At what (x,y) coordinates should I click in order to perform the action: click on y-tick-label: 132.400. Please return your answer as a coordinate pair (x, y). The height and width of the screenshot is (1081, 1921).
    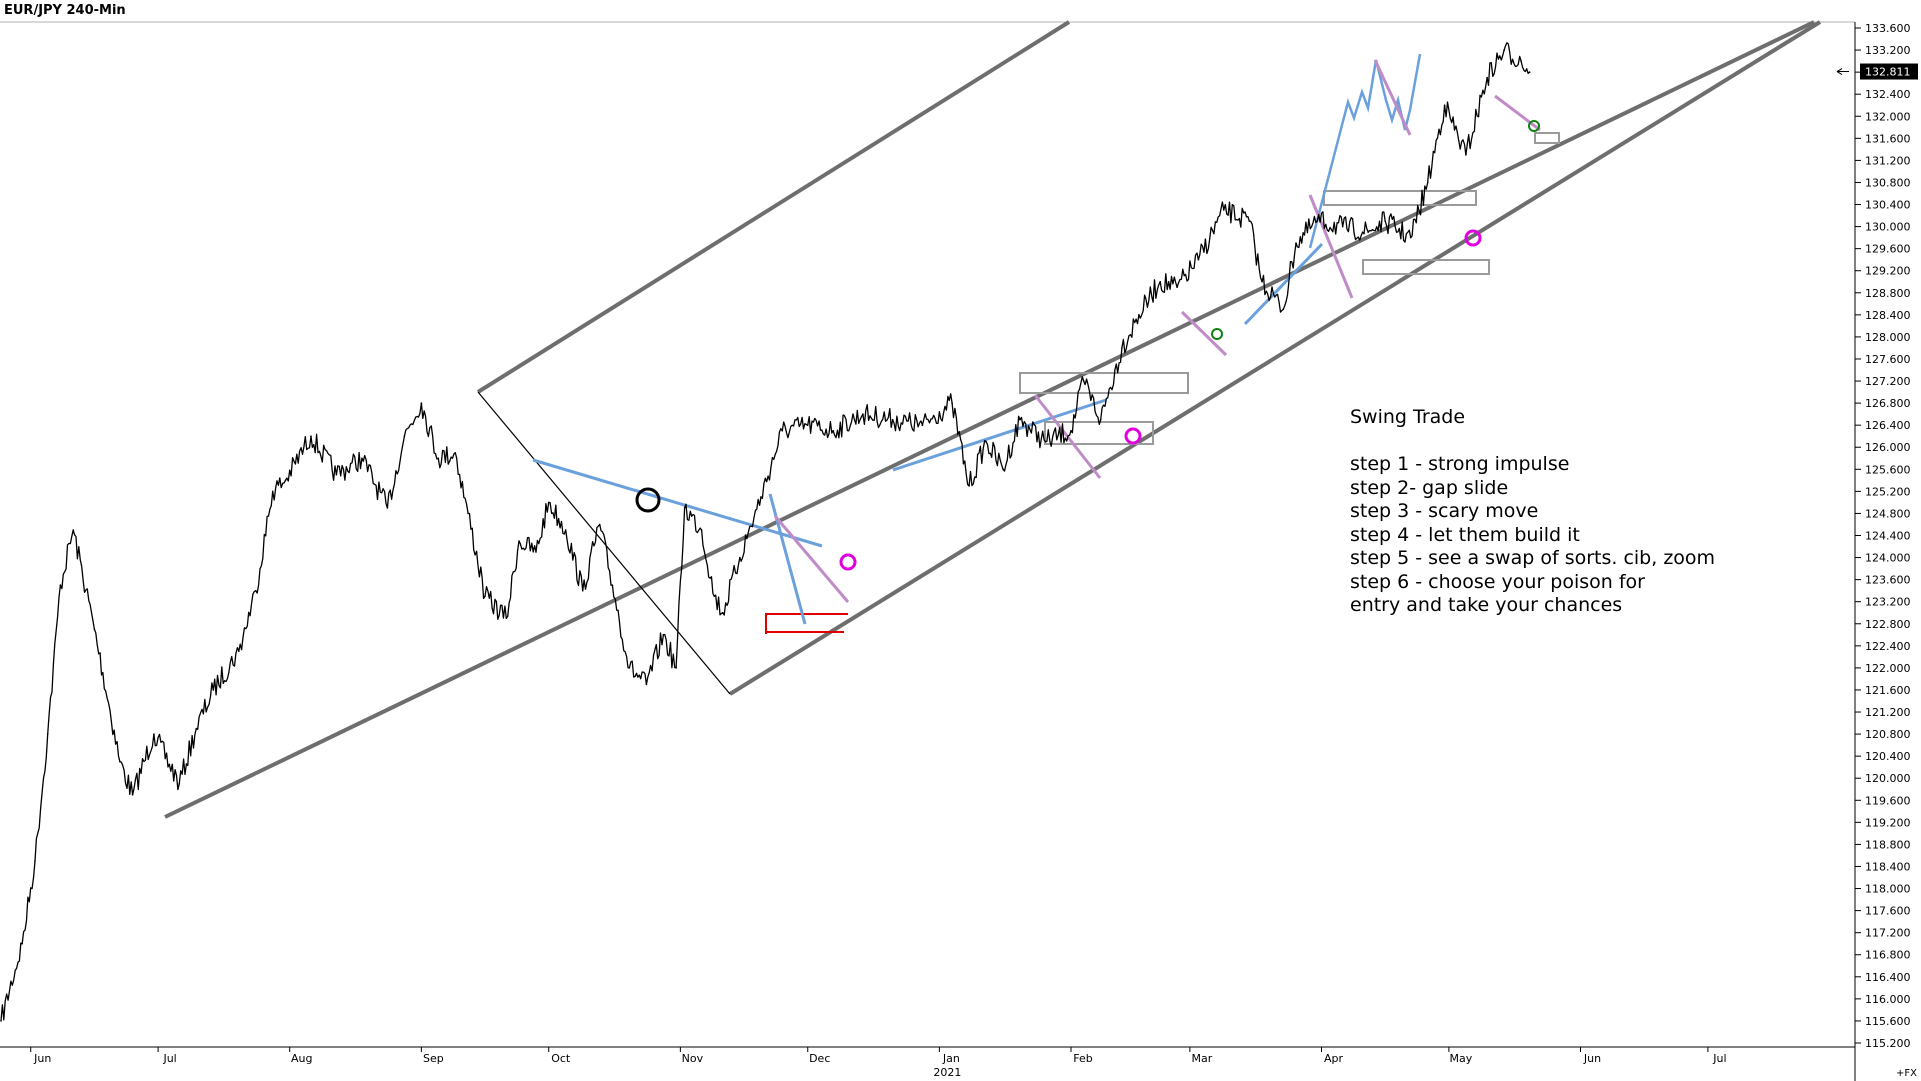
    Looking at the image, I should click on (1888, 94).